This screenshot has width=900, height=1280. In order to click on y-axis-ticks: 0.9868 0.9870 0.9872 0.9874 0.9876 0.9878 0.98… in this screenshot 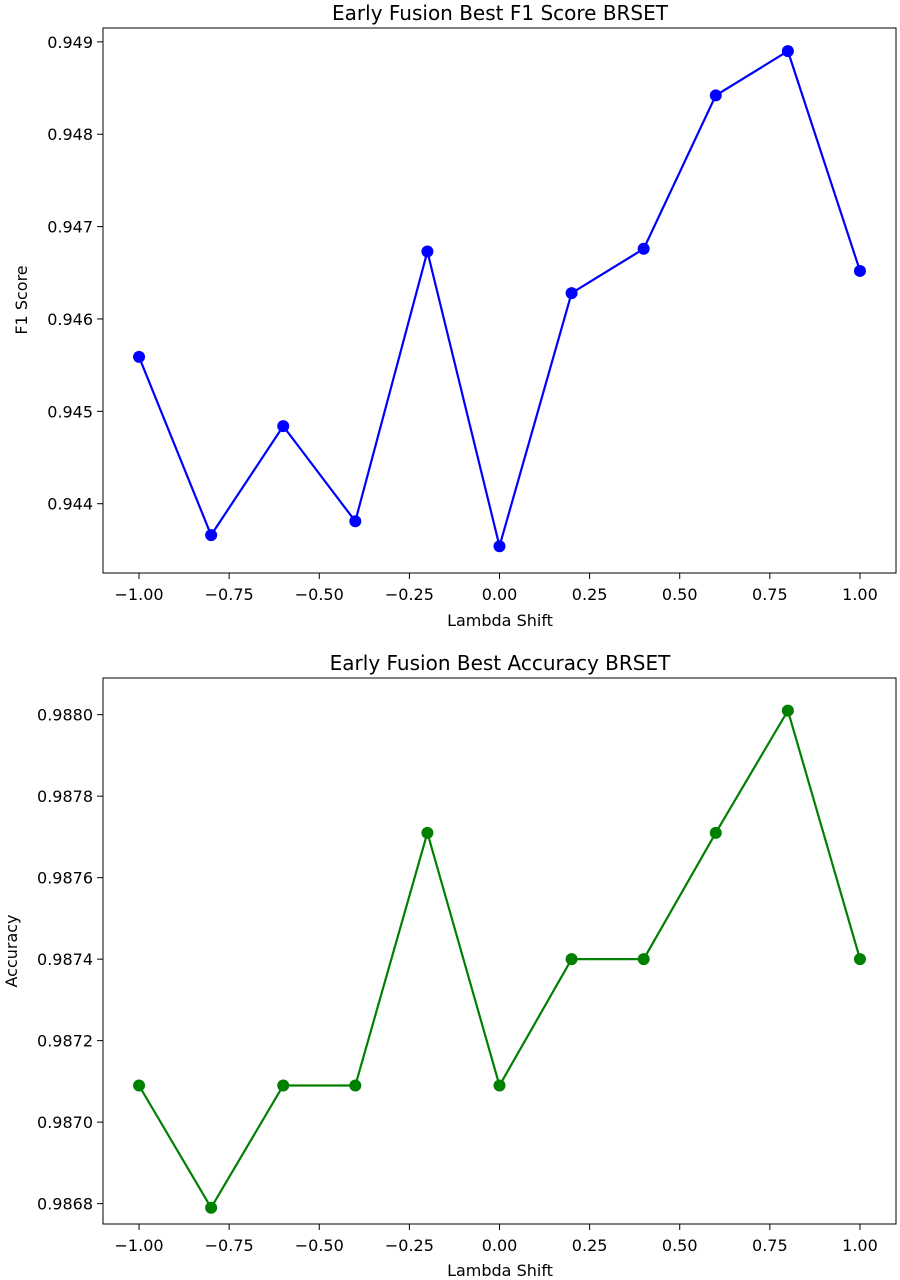, I will do `click(70, 960)`.